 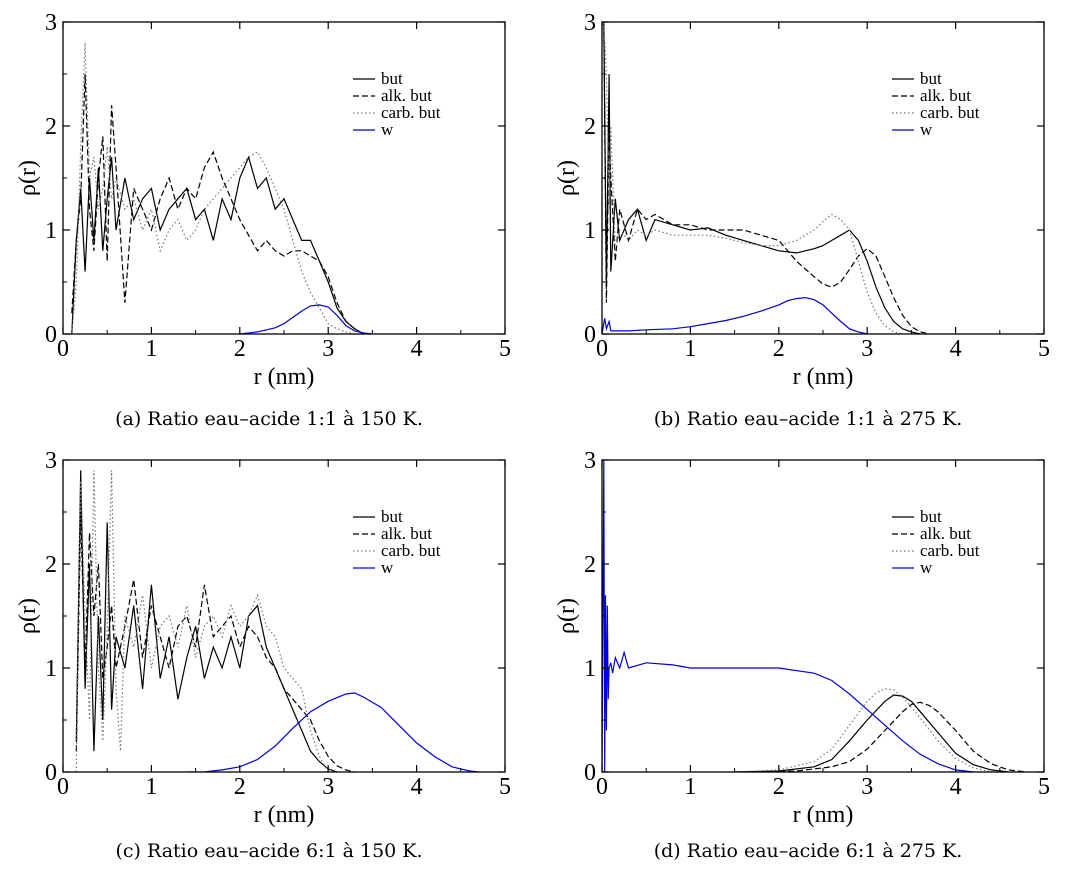 I want to click on caption-a: (a) Ratio eau–acide 1:1 à 150 K., so click(x=269, y=419).